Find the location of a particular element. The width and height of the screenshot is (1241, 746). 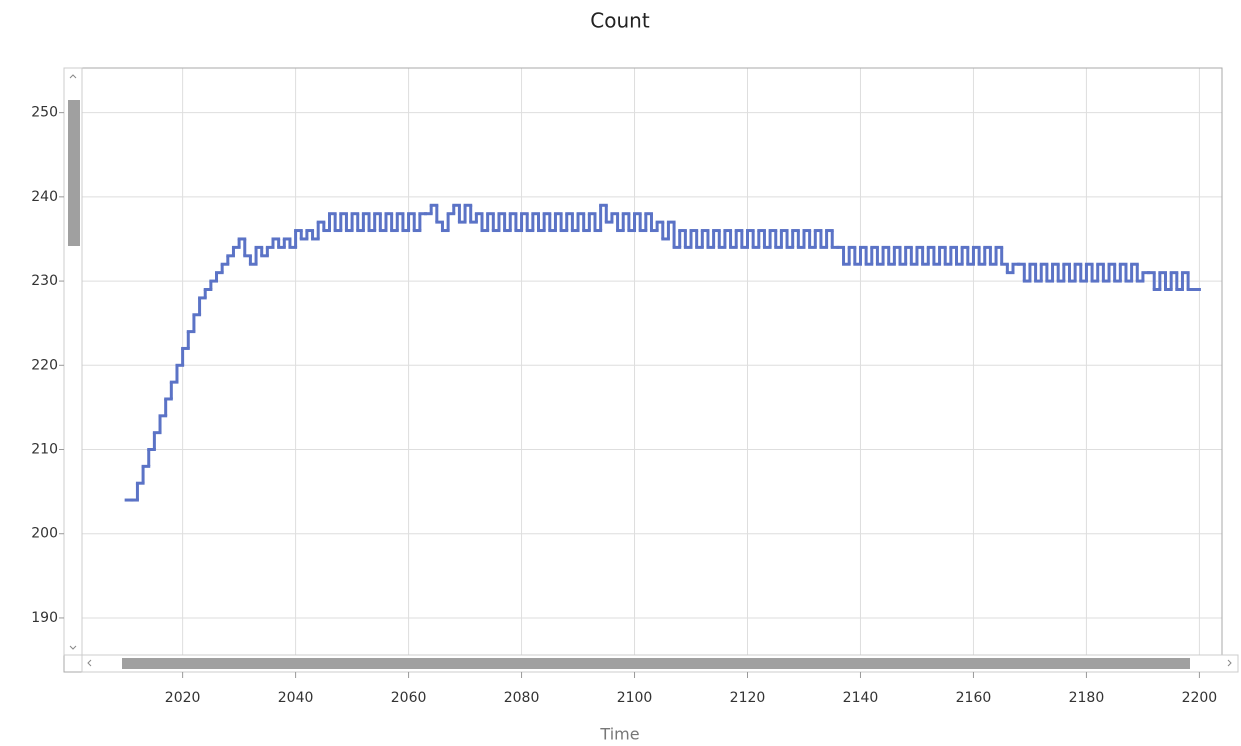

x-tick-label: 2160 is located at coordinates (974, 698).